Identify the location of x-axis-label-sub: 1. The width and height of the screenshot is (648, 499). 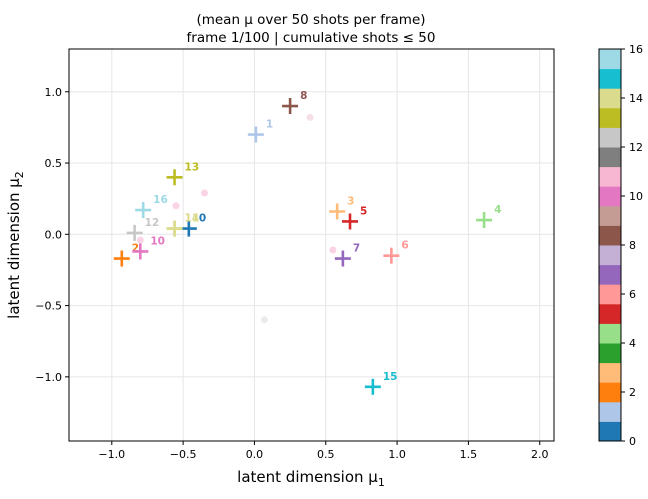
(381, 482).